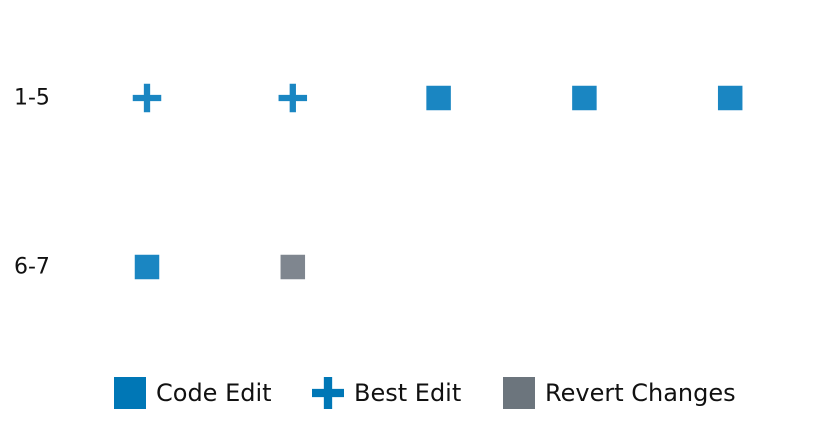 Image resolution: width=816 pixels, height=437 pixels. Describe the element at coordinates (584, 98) in the screenshot. I see `marker-1-5-4-code-edit` at that location.